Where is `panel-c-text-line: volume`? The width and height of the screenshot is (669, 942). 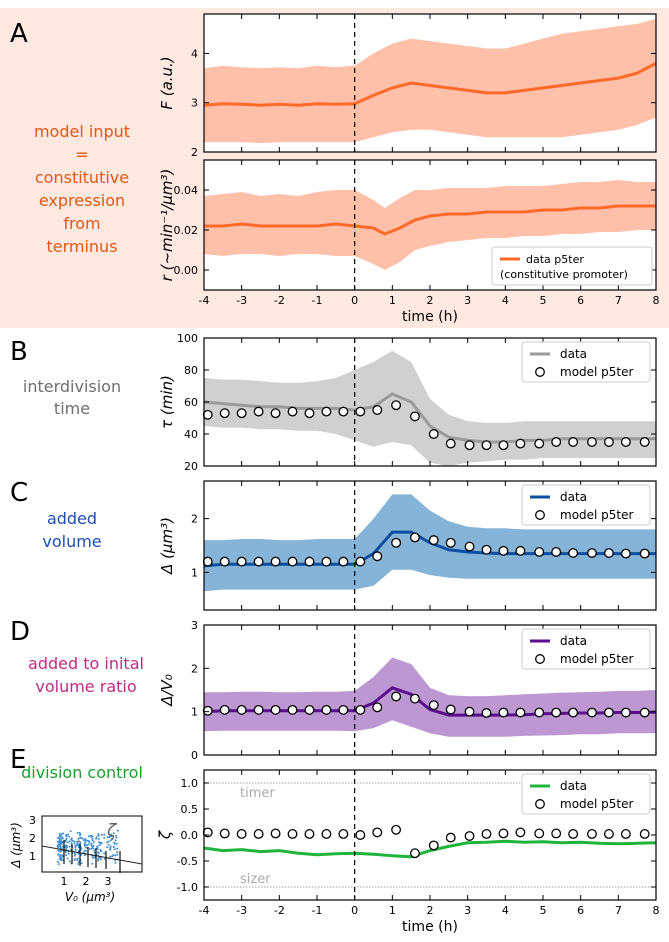
panel-c-text-line: volume is located at coordinates (71, 541).